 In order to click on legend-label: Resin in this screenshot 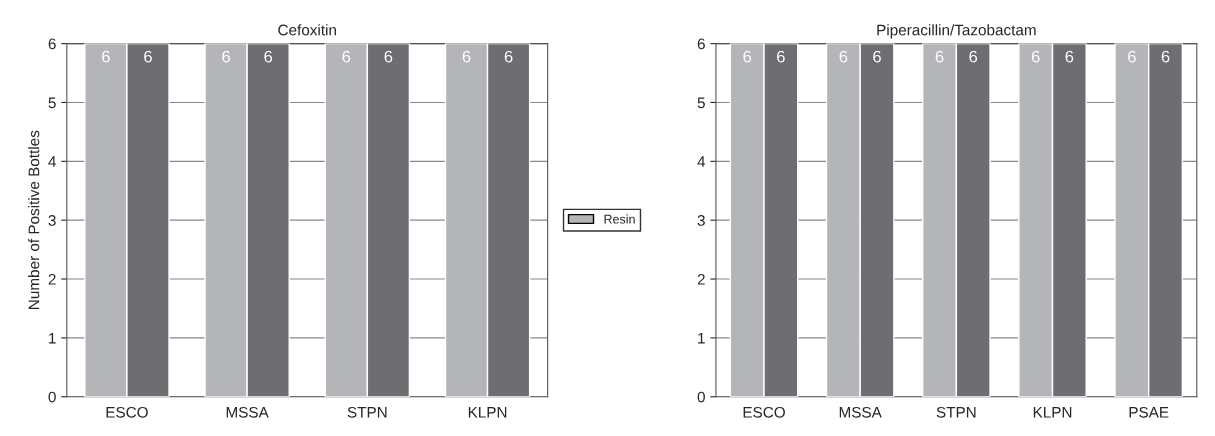, I will do `click(619, 219)`.